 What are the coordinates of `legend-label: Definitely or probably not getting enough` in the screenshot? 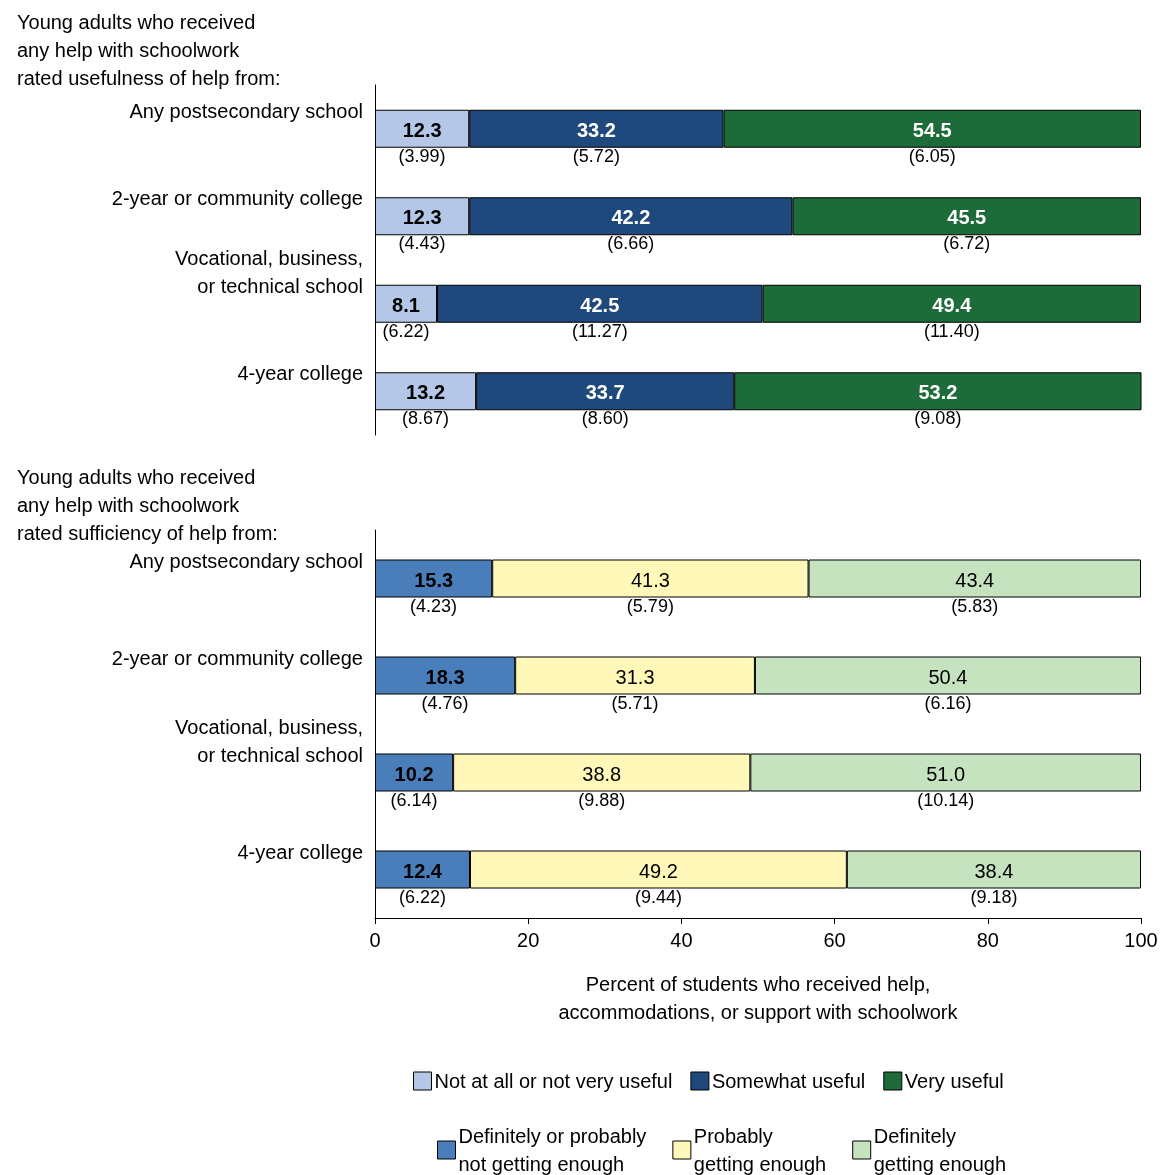 It's located at (552, 1150).